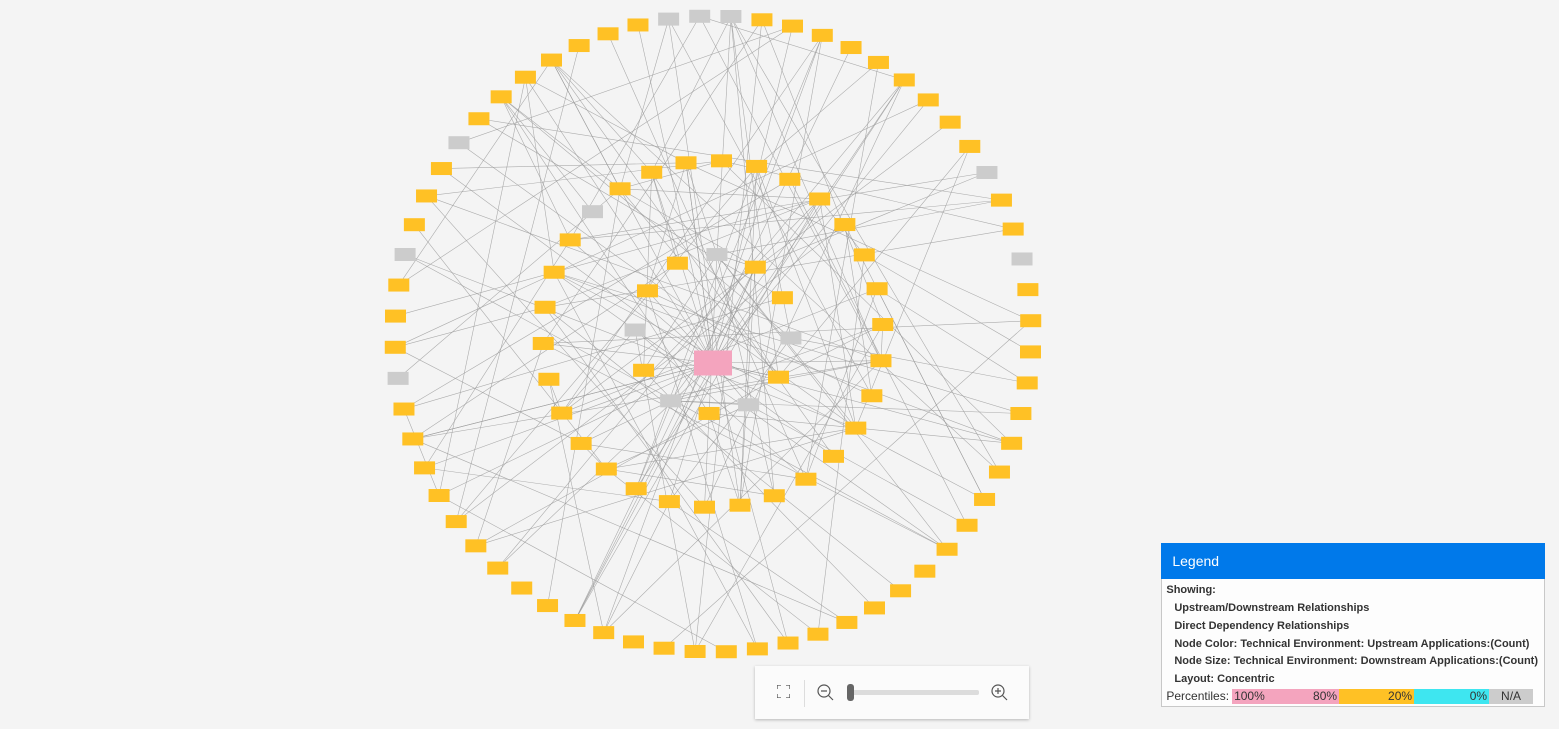 The image size is (1559, 729). I want to click on zoom-slider-track, so click(915, 692).